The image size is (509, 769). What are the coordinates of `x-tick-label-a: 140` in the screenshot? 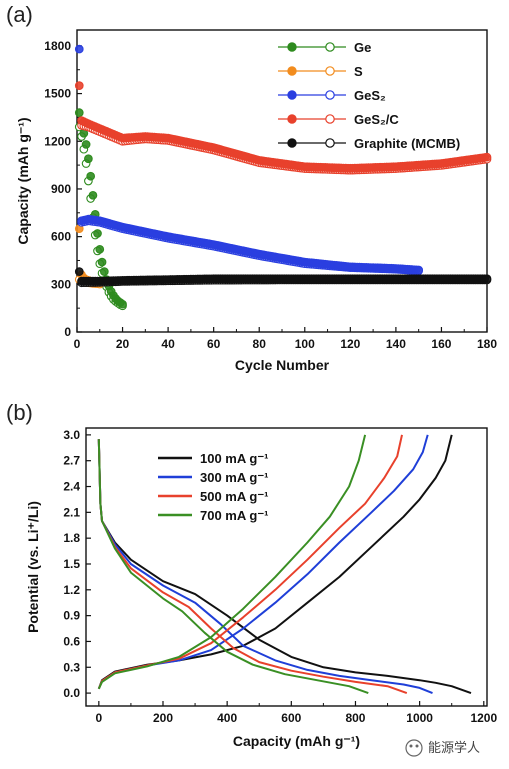 It's located at (396, 344).